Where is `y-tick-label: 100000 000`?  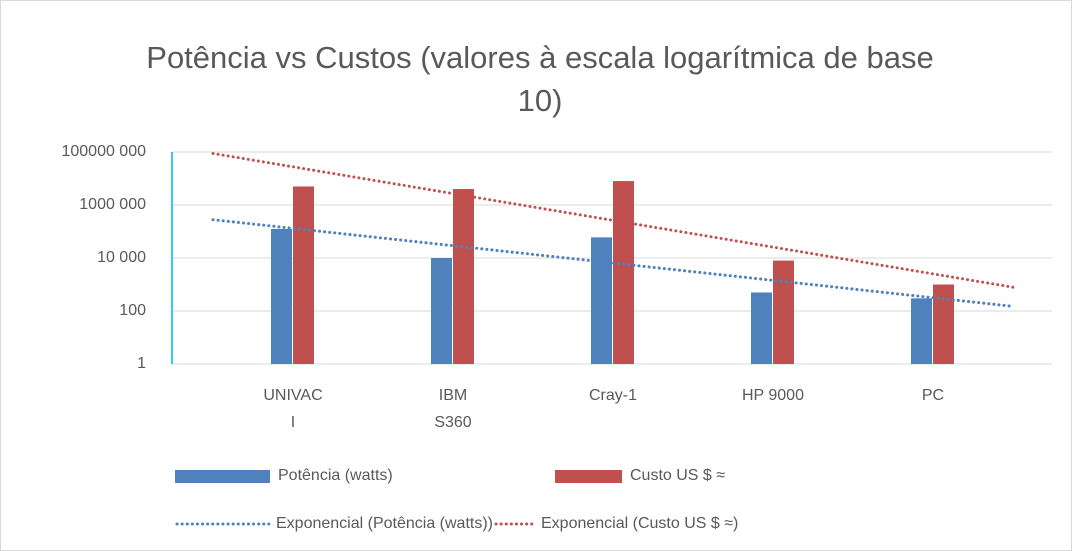
y-tick-label: 100000 000 is located at coordinates (103, 151).